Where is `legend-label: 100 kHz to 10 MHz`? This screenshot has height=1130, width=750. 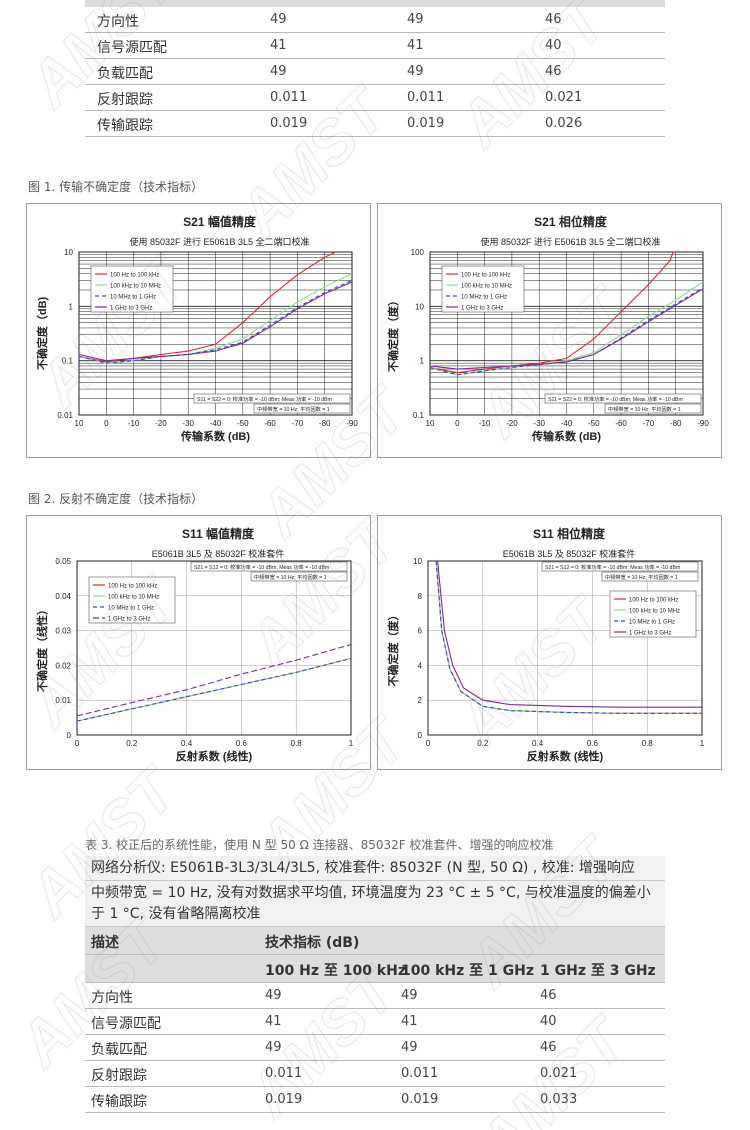 legend-label: 100 kHz to 10 MHz is located at coordinates (135, 287).